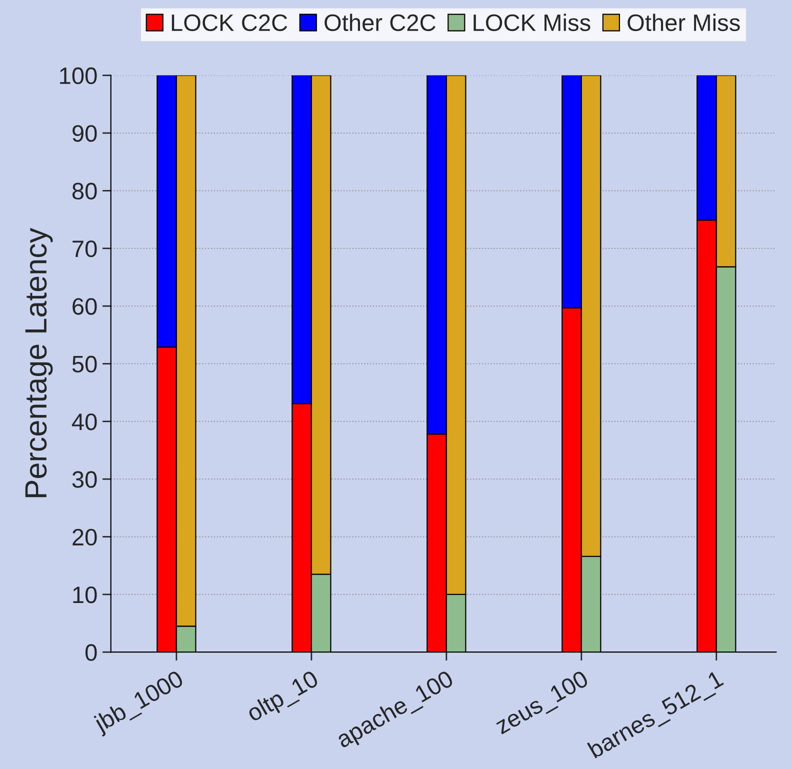  What do you see at coordinates (684, 23) in the screenshot?
I see `legend-label: Other Miss` at bounding box center [684, 23].